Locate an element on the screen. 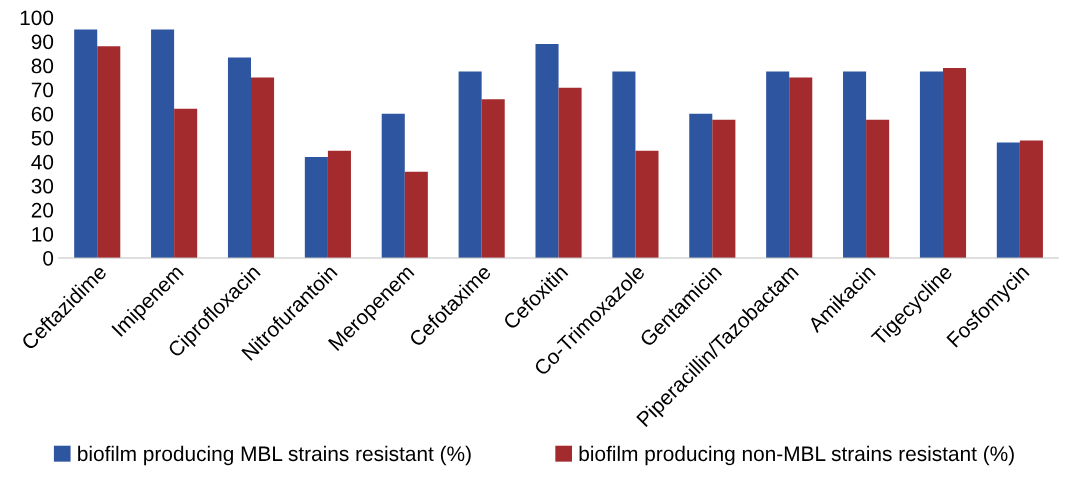  legend-label: biofilm producing non-MBL strains resistant (%) is located at coordinates (796, 455).